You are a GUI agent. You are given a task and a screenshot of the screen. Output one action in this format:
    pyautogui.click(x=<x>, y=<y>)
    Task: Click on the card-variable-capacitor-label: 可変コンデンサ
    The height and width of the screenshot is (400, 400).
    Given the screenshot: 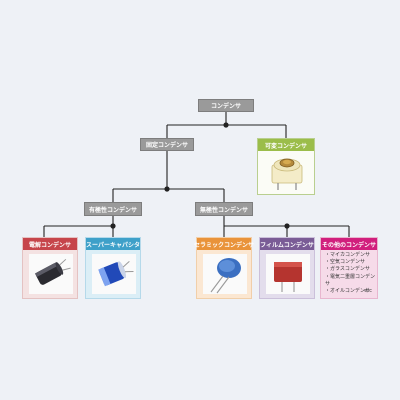 What is the action you would take?
    pyautogui.click(x=285, y=146)
    